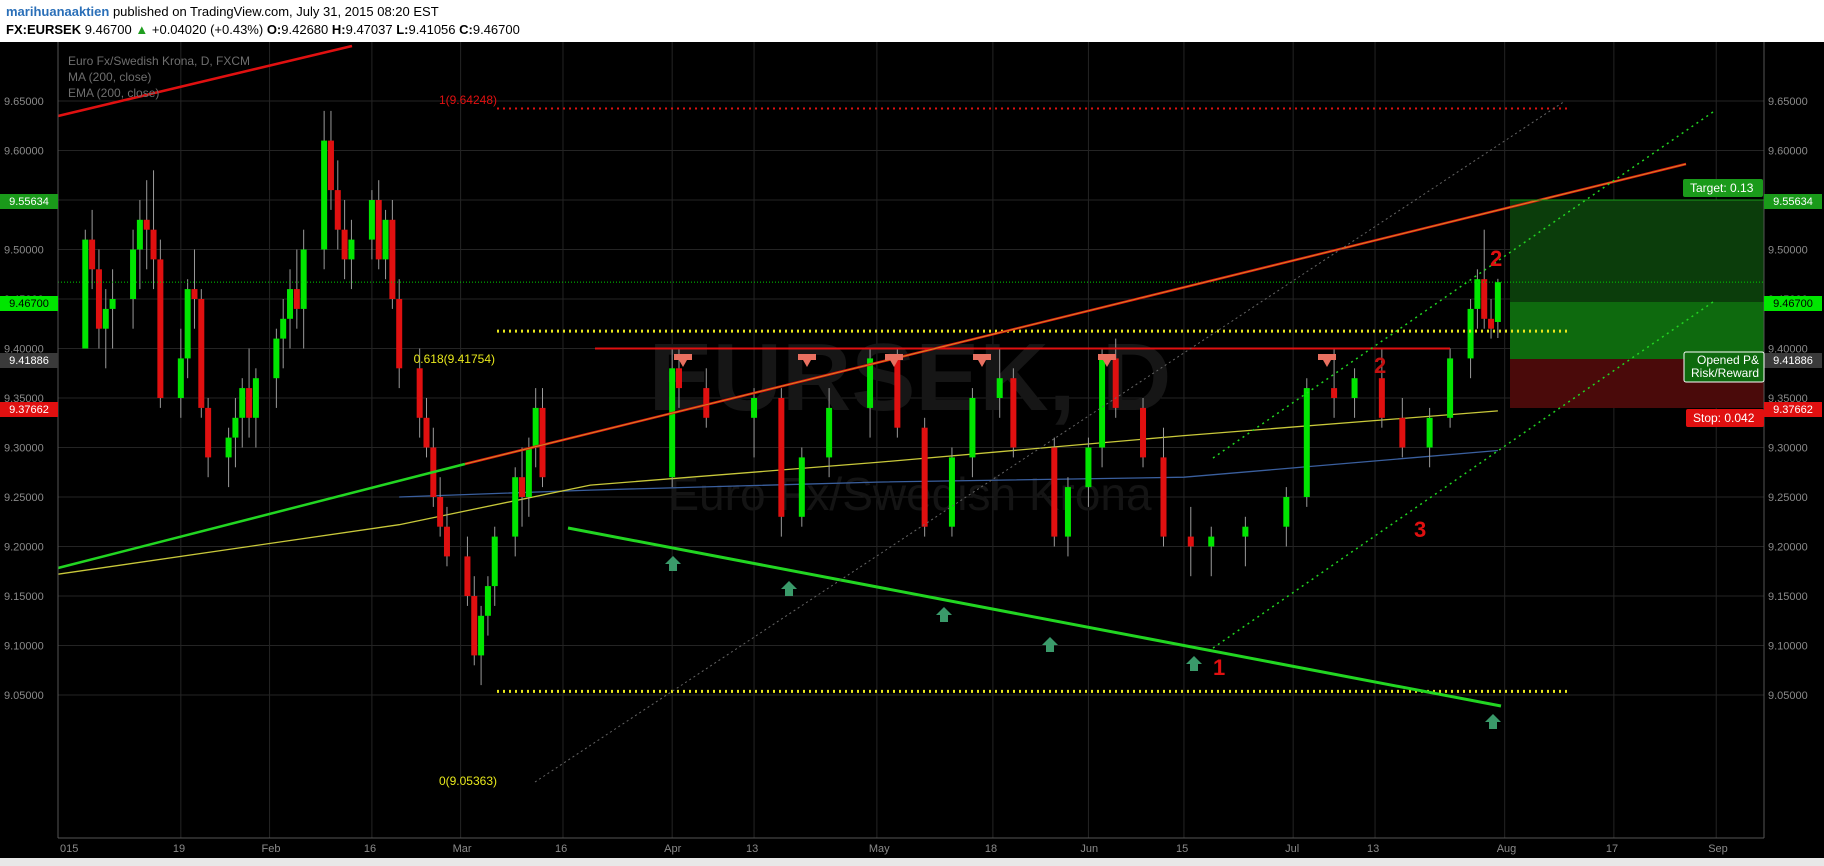  What do you see at coordinates (1718, 849) in the screenshot?
I see `x-tick-label: Sep` at bounding box center [1718, 849].